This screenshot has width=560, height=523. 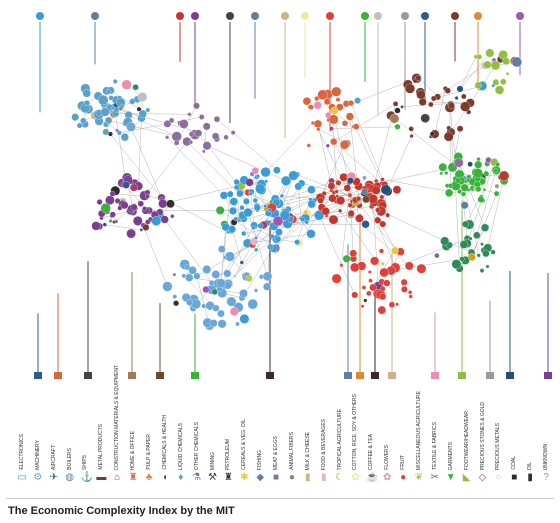 What do you see at coordinates (466, 477) in the screenshot?
I see `shoe-icon: ◣` at bounding box center [466, 477].